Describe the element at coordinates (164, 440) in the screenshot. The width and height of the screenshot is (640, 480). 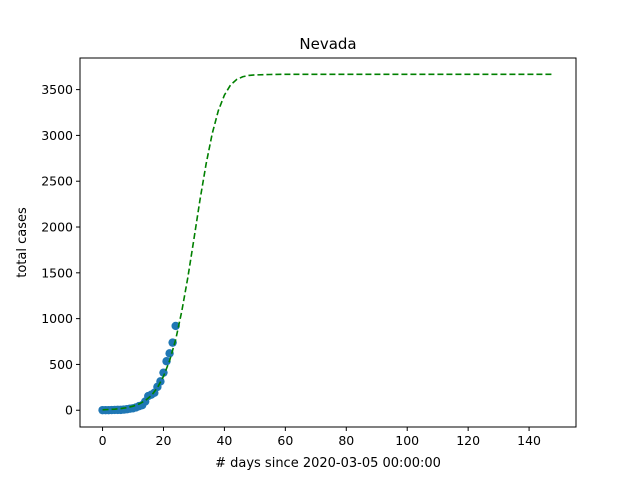
I see `x-tick-label: 20` at that location.